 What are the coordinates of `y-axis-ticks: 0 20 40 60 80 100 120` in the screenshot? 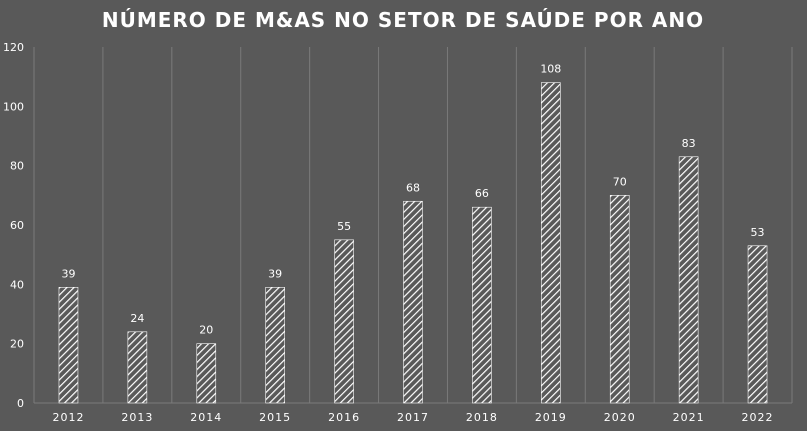 It's located at (13, 225).